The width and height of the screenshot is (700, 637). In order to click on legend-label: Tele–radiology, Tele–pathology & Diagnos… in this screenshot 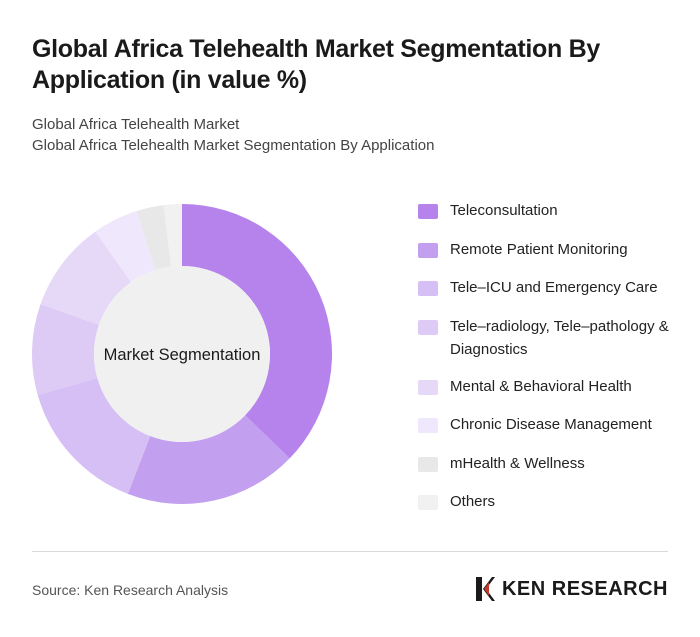, I will do `click(559, 337)`.